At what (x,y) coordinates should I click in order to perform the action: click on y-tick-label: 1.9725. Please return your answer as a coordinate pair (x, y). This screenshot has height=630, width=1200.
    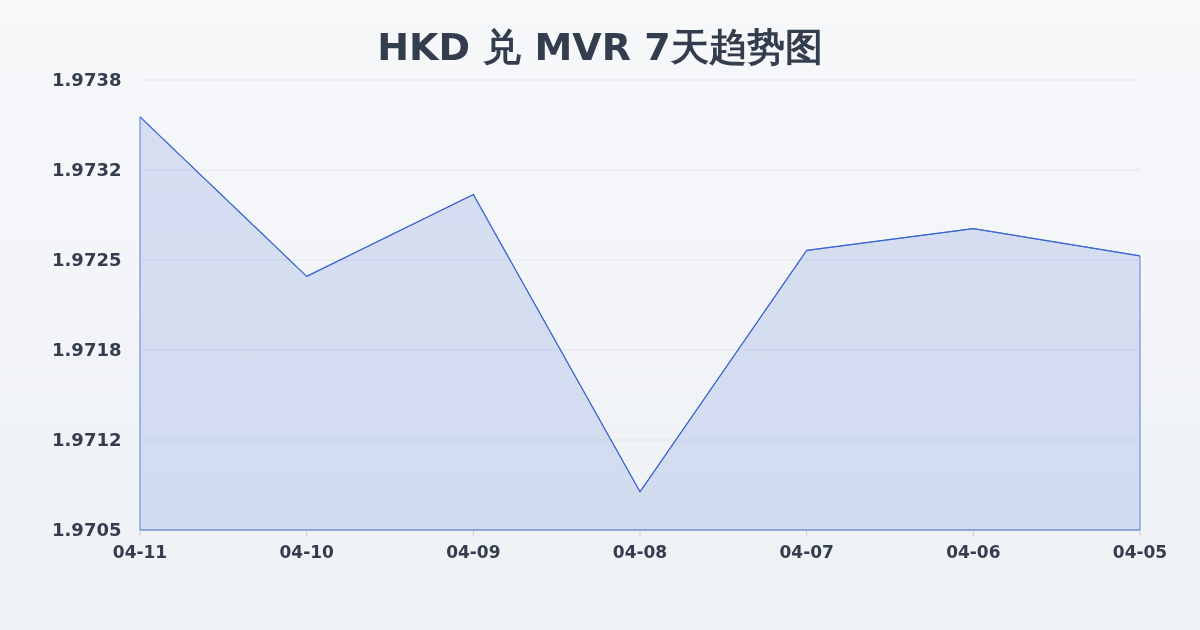
    Looking at the image, I should click on (87, 259).